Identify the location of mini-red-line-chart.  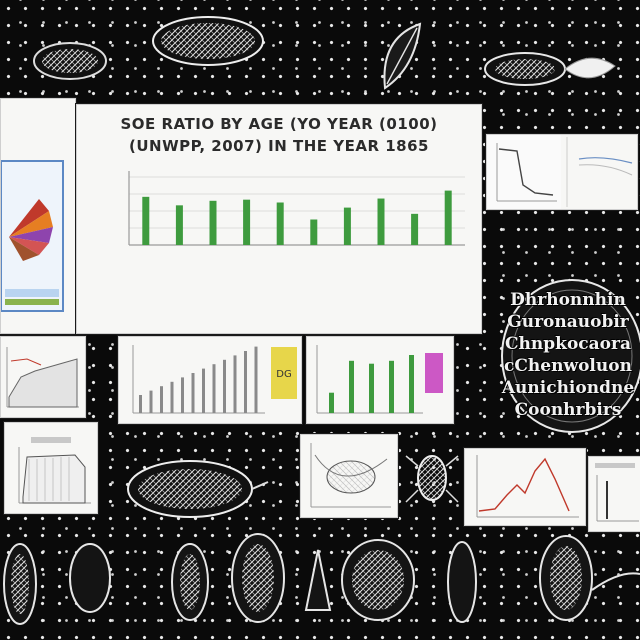
(527, 486).